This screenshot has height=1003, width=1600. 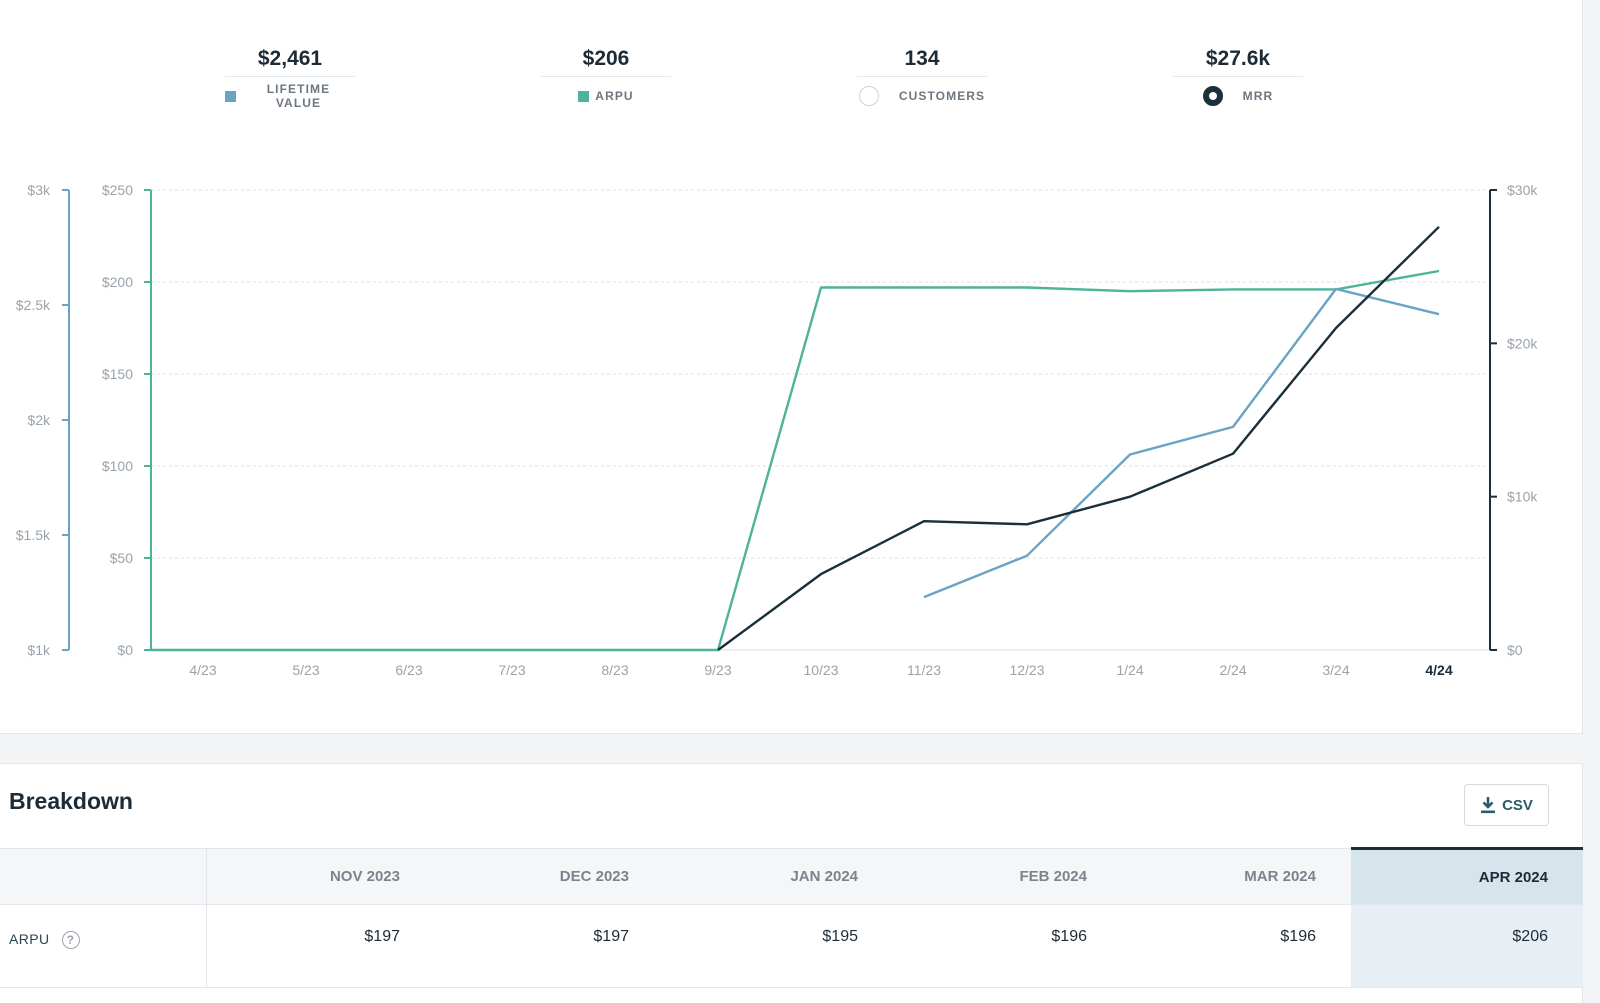 I want to click on breakdown-title: Breakdown, so click(x=71, y=801).